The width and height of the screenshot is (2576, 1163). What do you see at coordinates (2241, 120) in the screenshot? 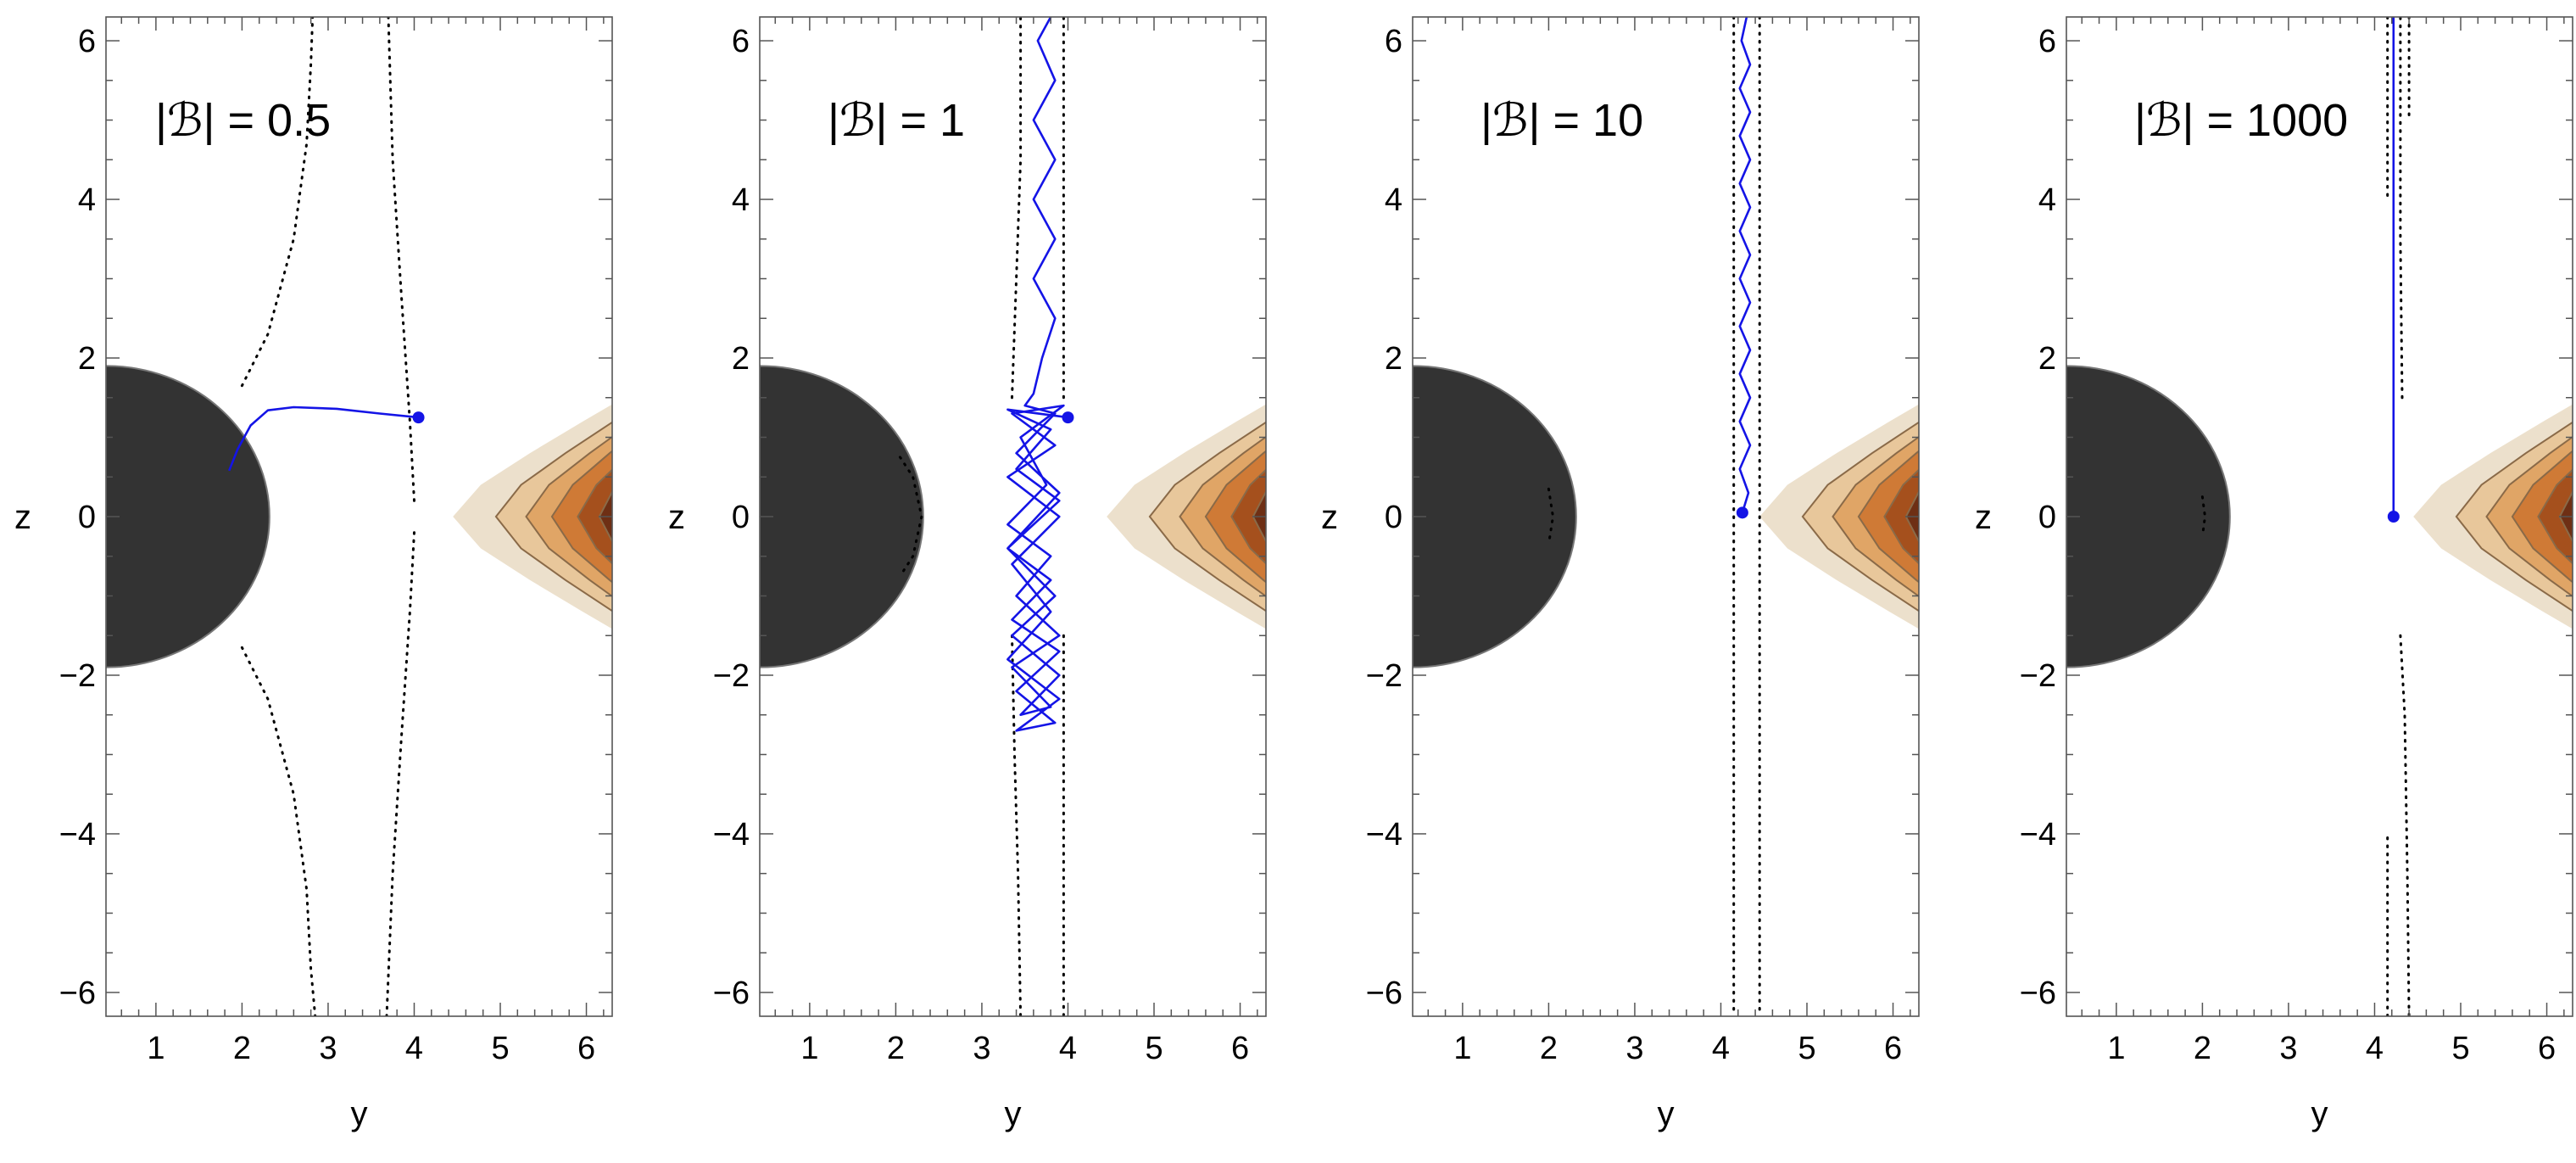
I see `panel-label: |ℬ| = 1000` at bounding box center [2241, 120].